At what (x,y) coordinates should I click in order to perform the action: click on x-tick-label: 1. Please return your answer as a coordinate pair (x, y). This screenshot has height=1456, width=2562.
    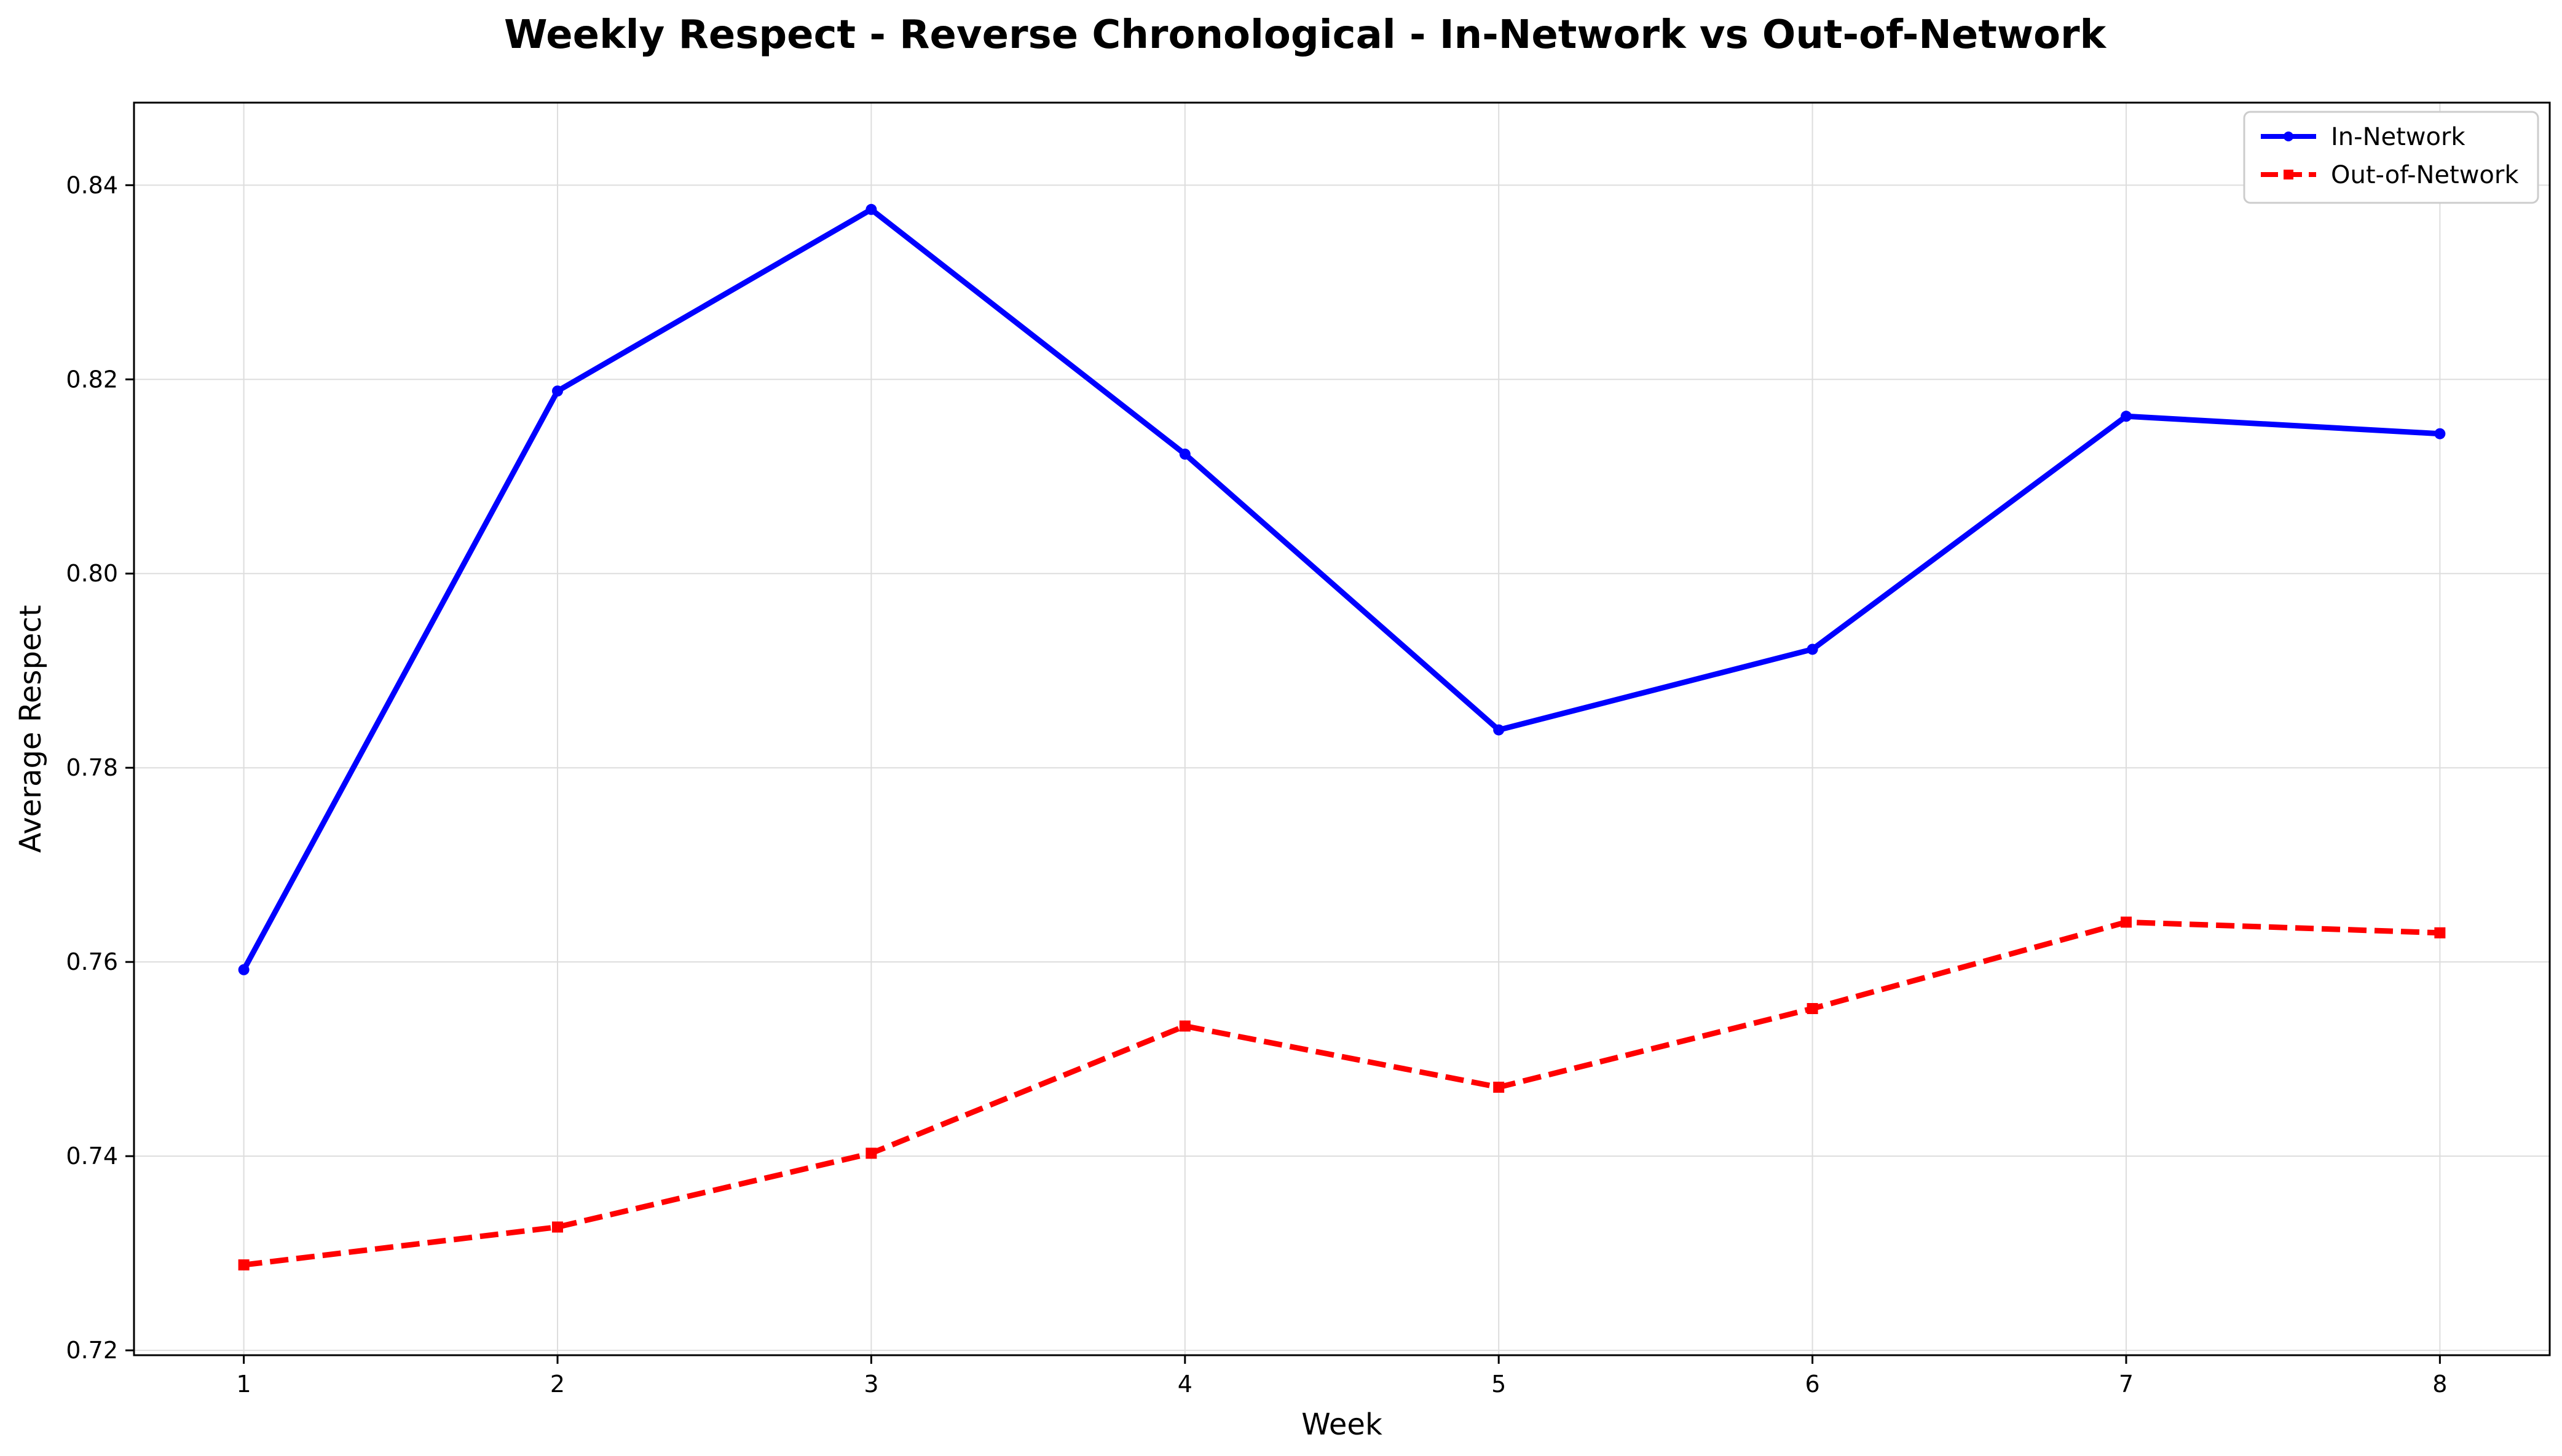
    Looking at the image, I should click on (244, 1384).